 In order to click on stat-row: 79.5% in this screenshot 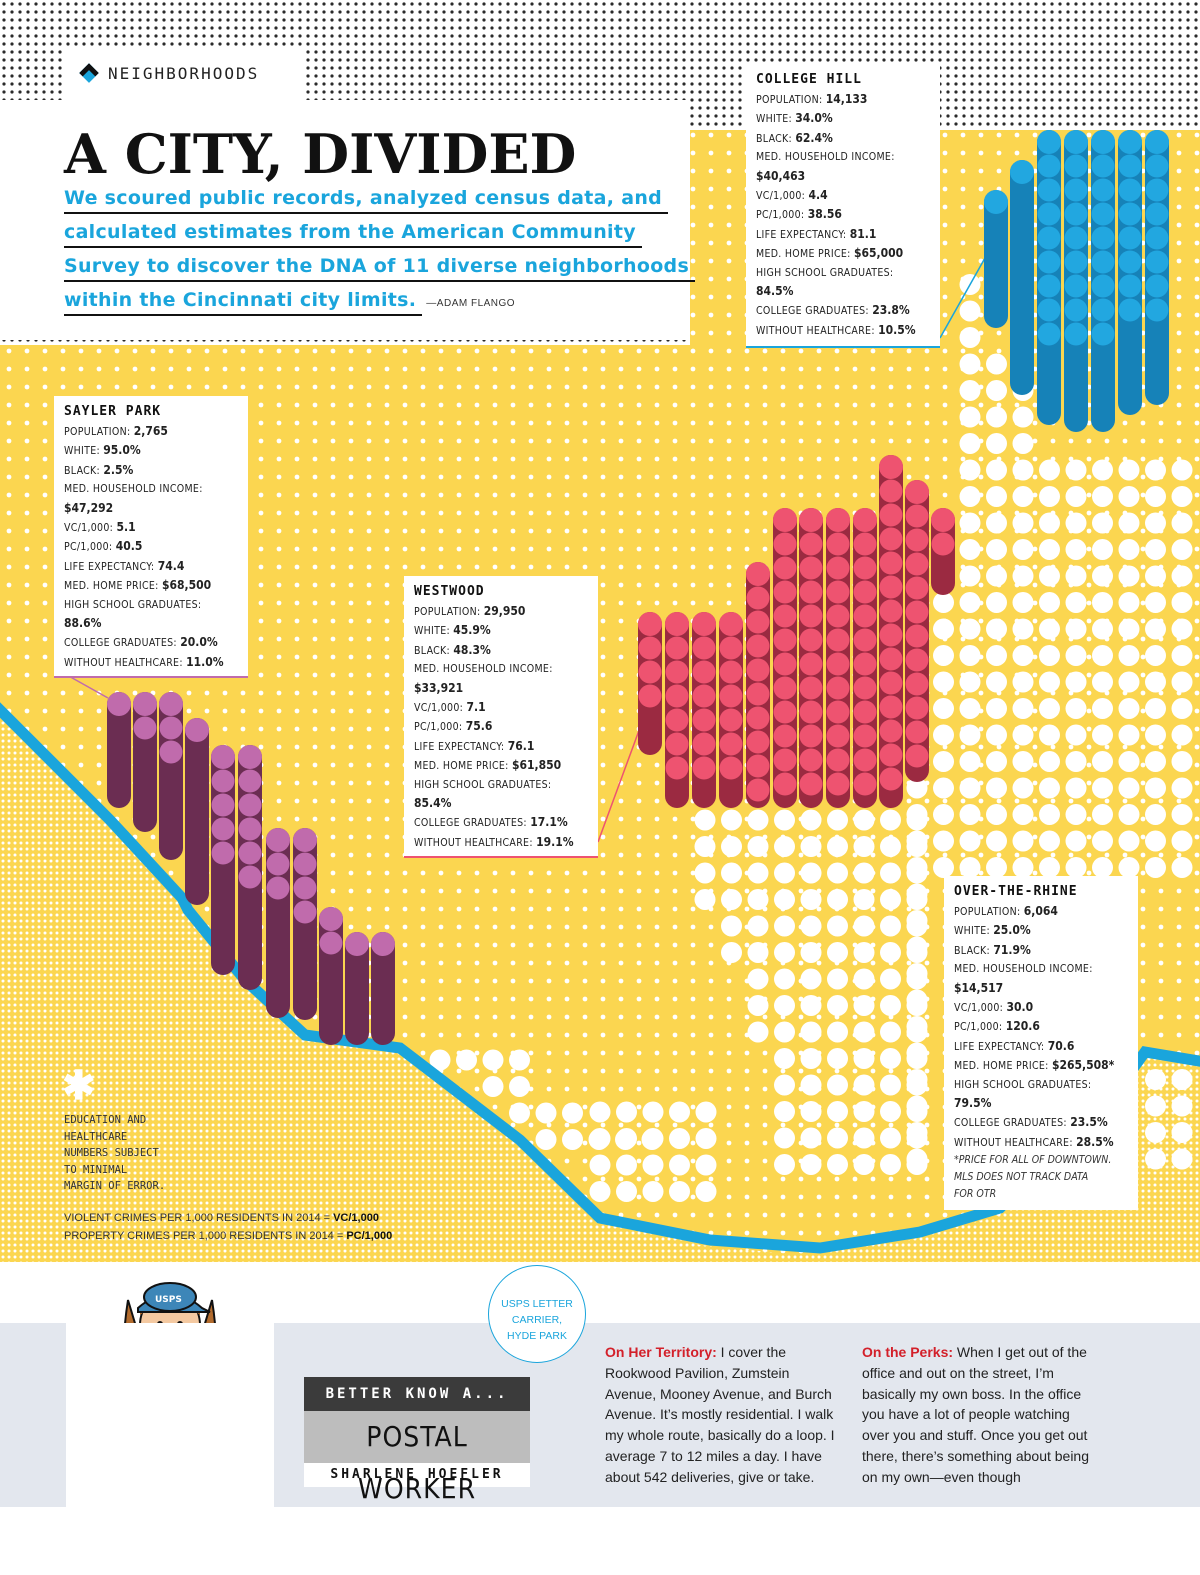, I will do `click(1041, 1103)`.